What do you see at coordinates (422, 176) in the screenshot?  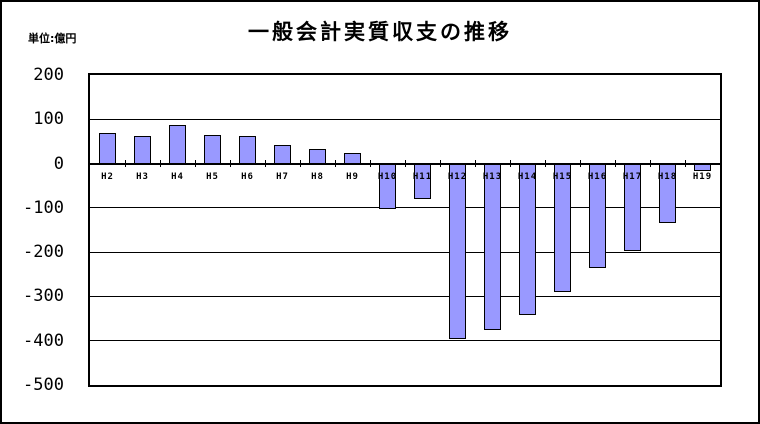 I see `category-label-H11: H11` at bounding box center [422, 176].